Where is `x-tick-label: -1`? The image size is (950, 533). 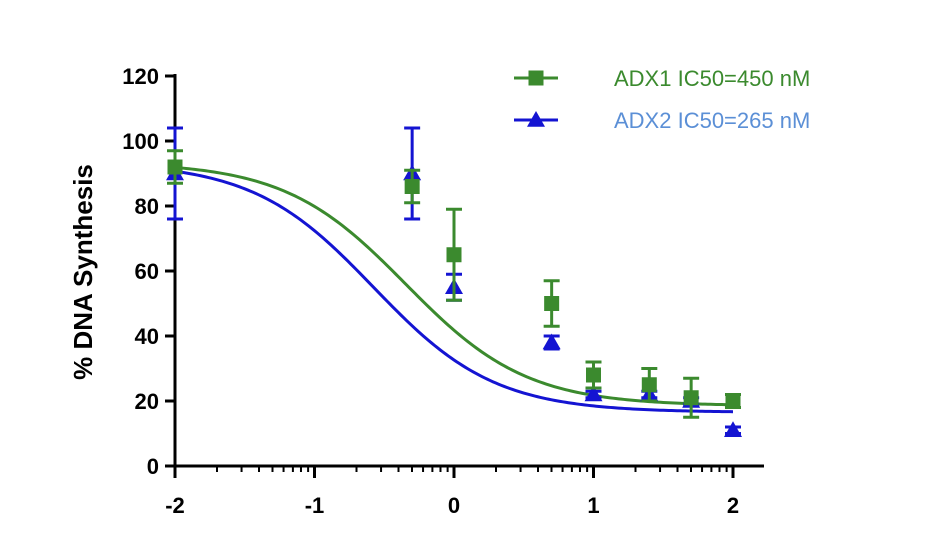
x-tick-label: -1 is located at coordinates (315, 505).